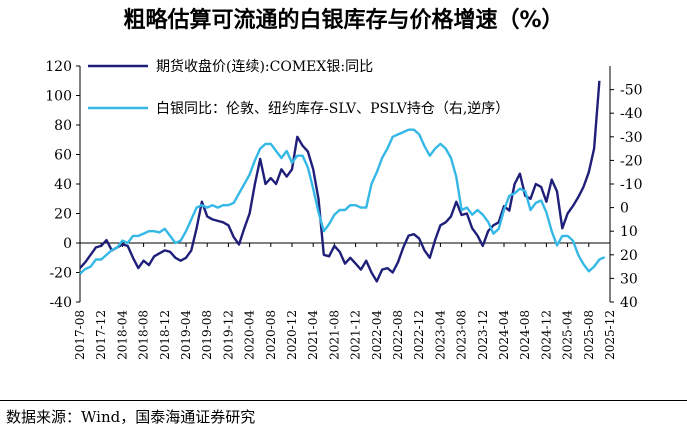 The height and width of the screenshot is (436, 687). Describe the element at coordinates (58, 67) in the screenshot. I see `left-tick-label: 120` at that location.